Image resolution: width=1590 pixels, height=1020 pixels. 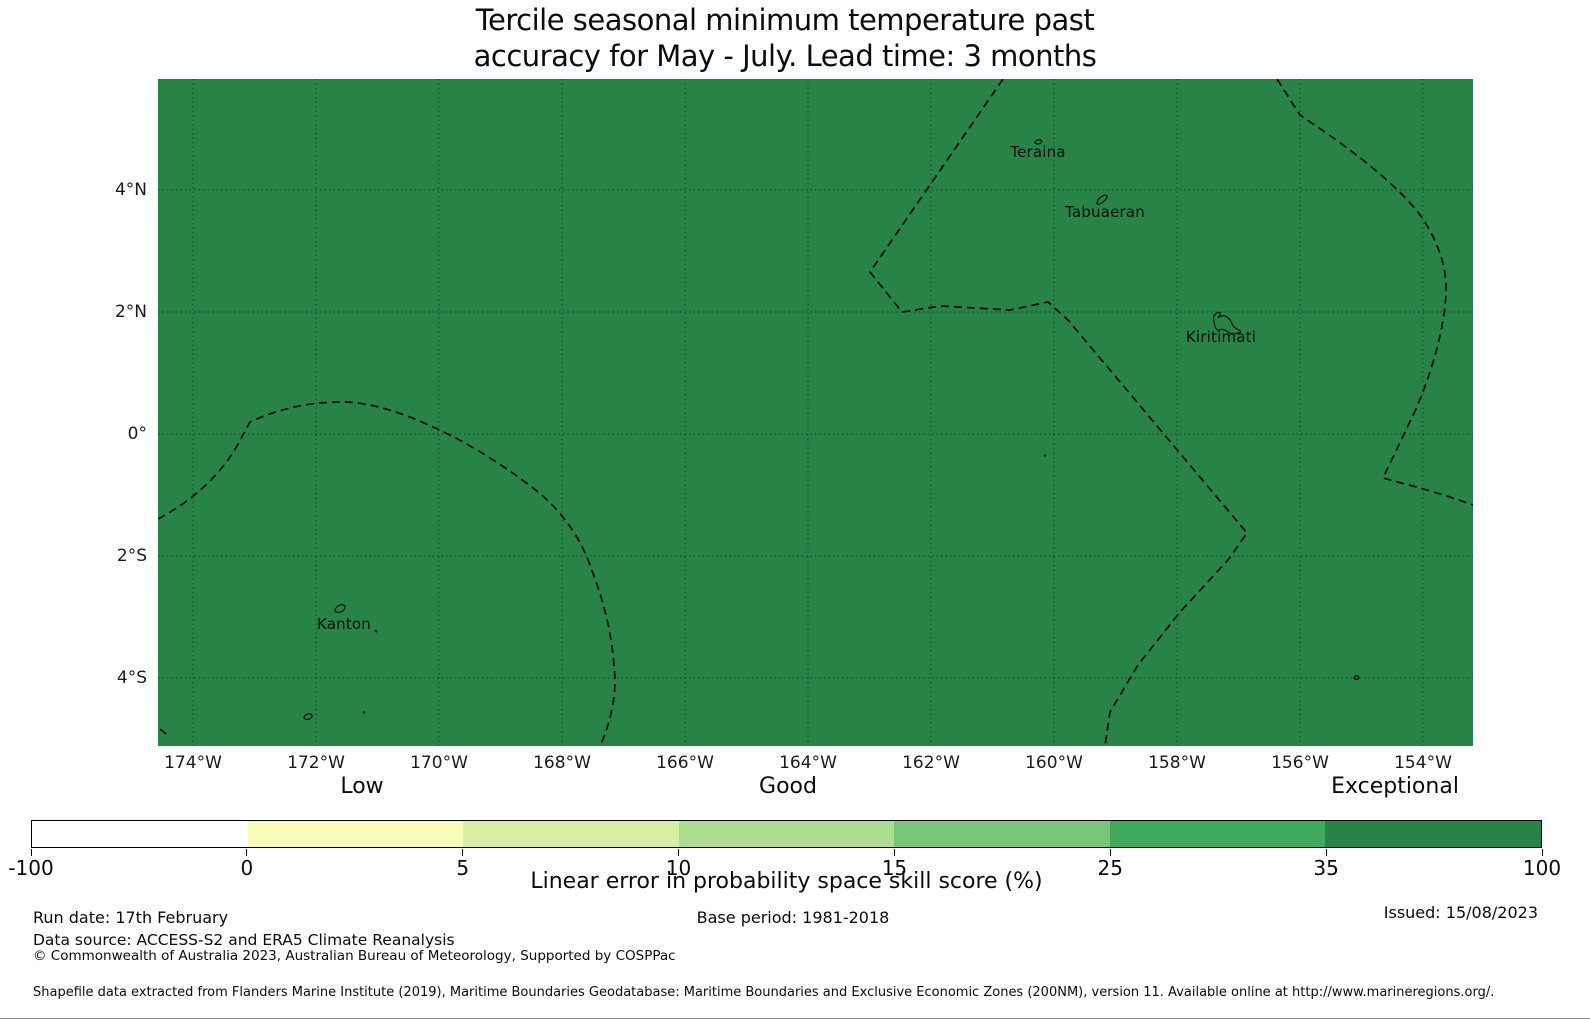 I want to click on island-tabuaeran-outline, so click(x=1102, y=199).